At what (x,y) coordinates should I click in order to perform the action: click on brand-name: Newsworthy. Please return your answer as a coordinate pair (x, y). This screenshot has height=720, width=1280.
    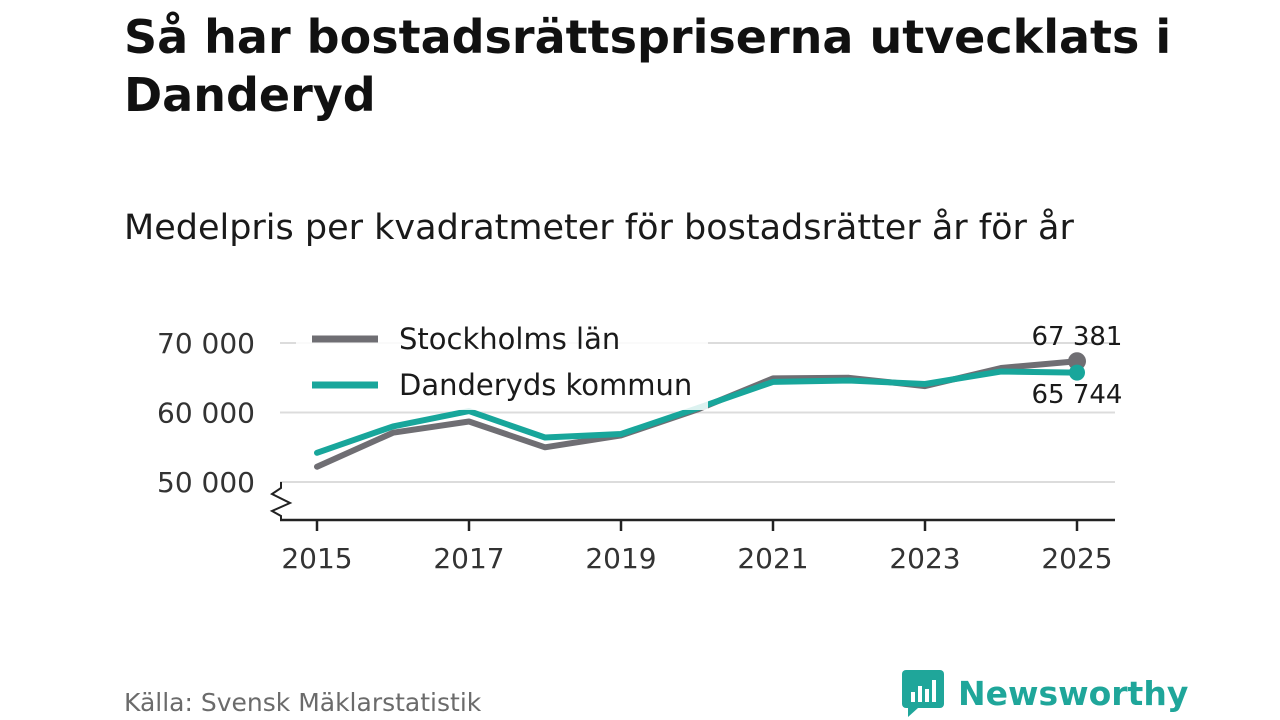
    Looking at the image, I should click on (1073, 693).